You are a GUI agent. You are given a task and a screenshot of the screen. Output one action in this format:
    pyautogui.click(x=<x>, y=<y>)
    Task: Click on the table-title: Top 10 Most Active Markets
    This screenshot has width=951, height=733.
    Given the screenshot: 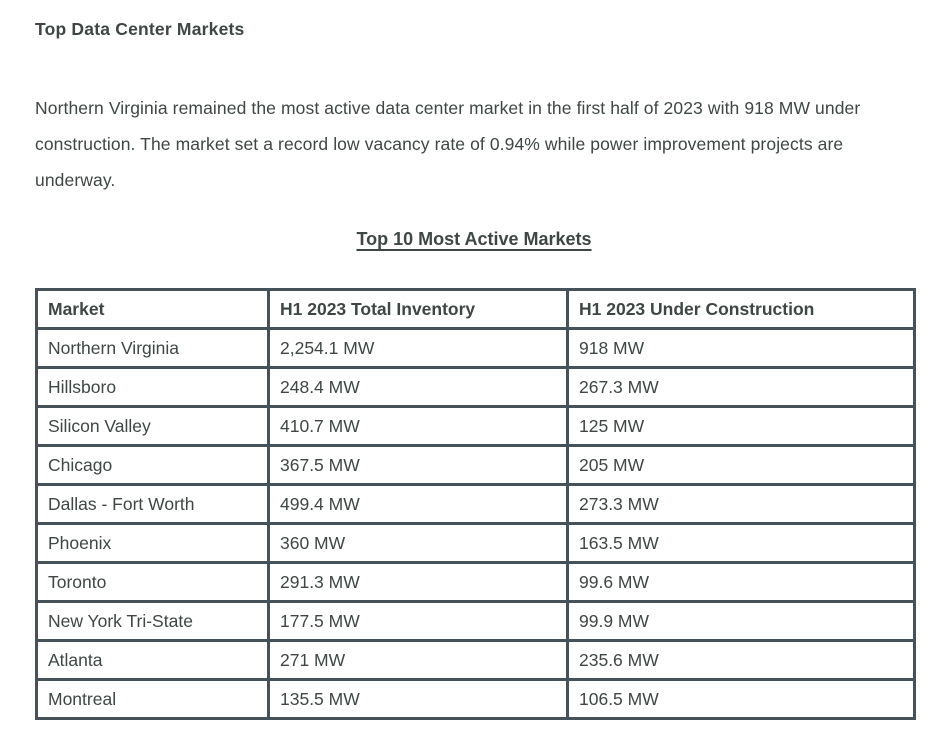 What is the action you would take?
    pyautogui.click(x=474, y=239)
    